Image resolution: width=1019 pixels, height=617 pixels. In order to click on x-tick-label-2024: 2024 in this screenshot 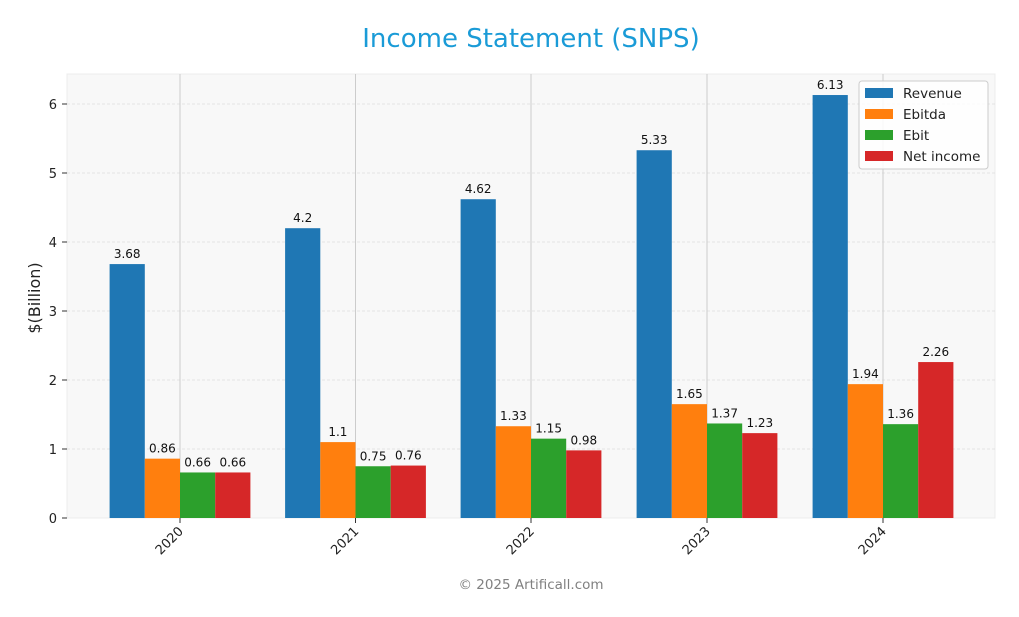, I will do `click(873, 541)`.